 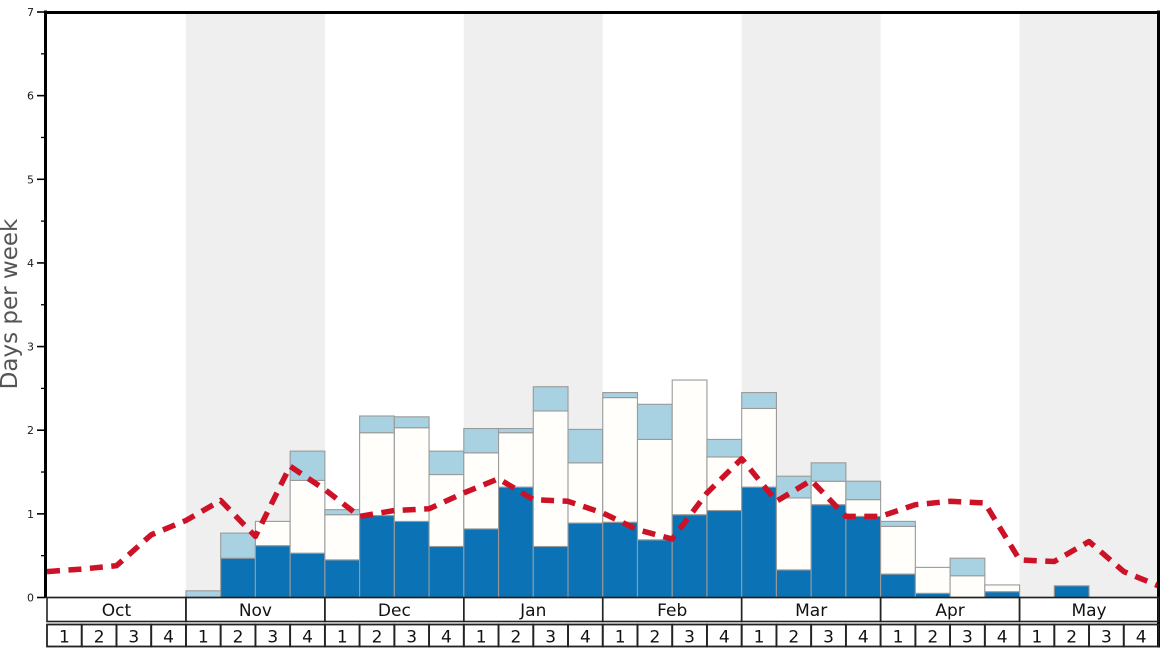 What do you see at coordinates (30, 12) in the screenshot?
I see `y-tick-label: 7` at bounding box center [30, 12].